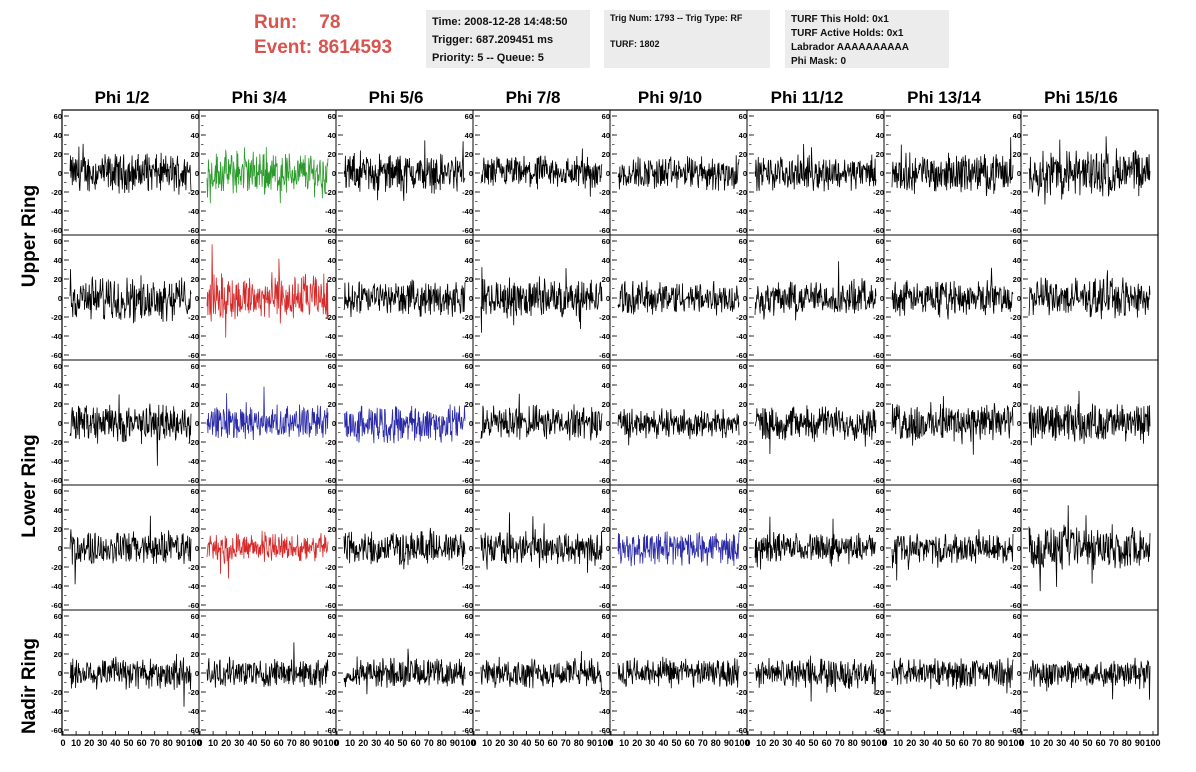  I want to click on waveform-series-r4-c3, so click(541, 671).